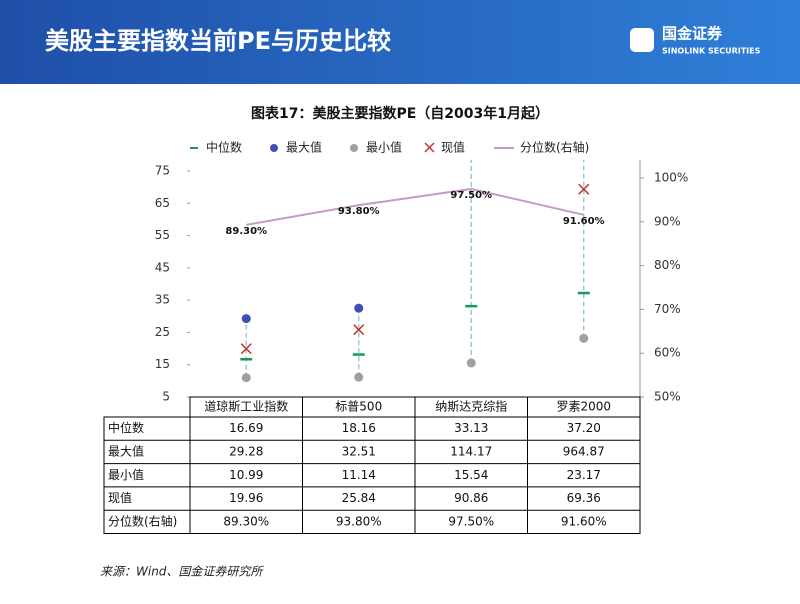 Image resolution: width=800 pixels, height=604 pixels. I want to click on table-row-label: 中位数, so click(126, 427).